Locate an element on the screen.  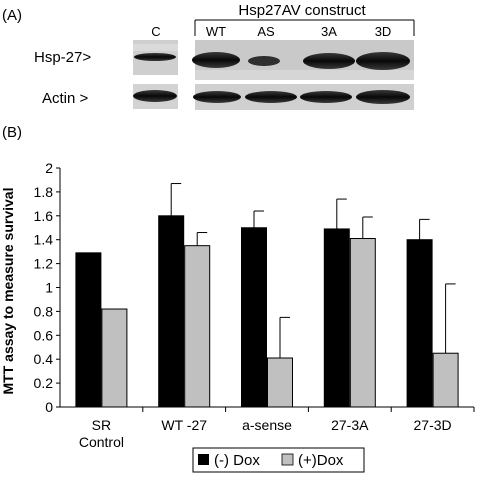
legend: (-) Dox (+)Dox is located at coordinates (278, 460).